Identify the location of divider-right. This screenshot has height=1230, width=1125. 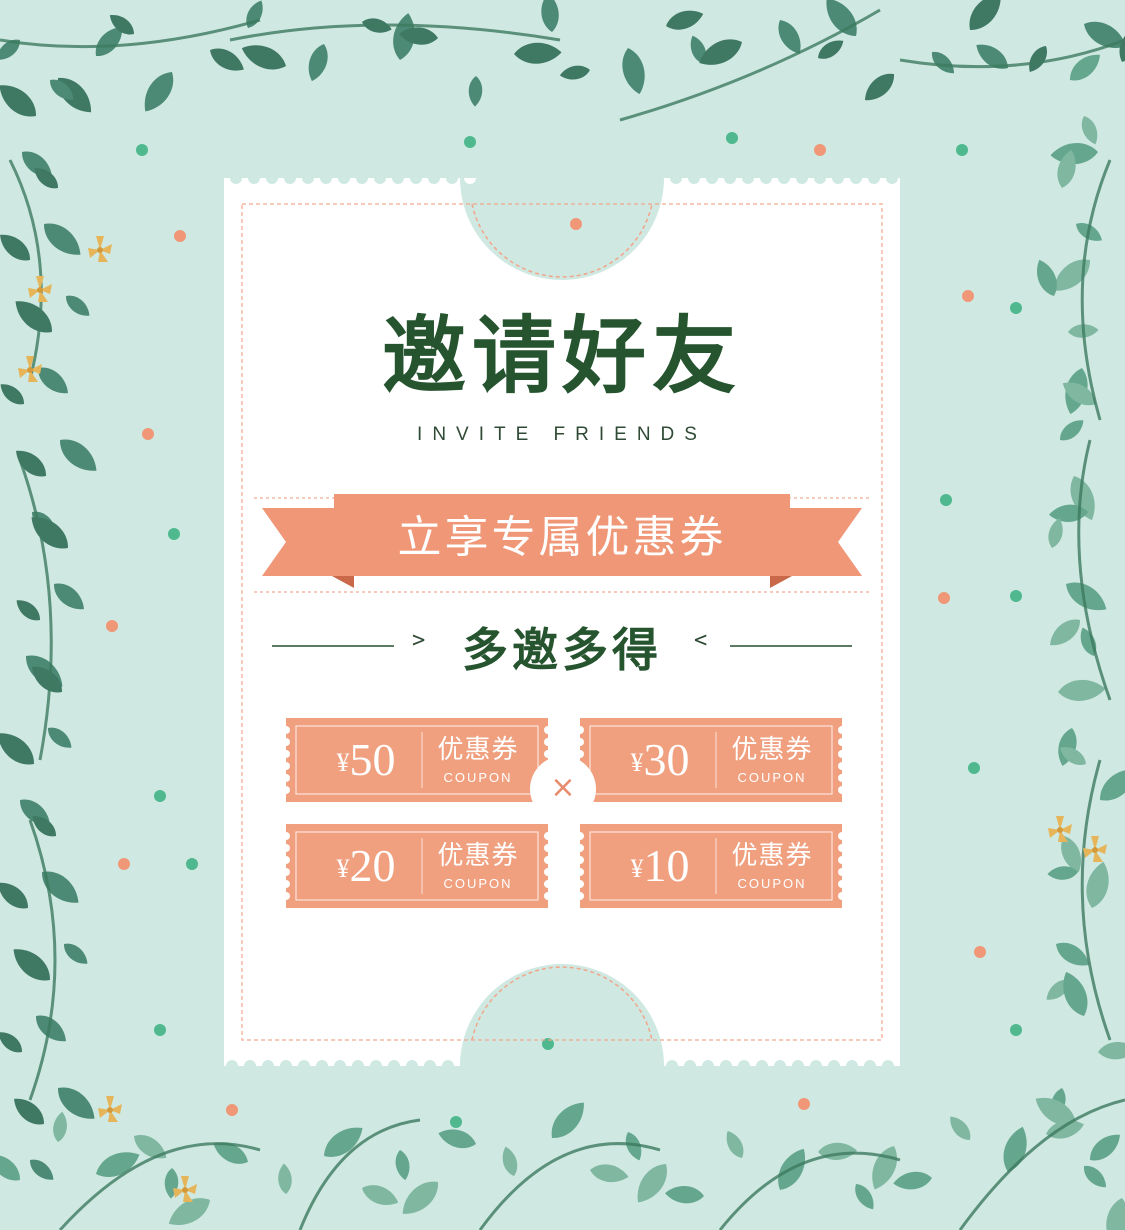
(791, 646).